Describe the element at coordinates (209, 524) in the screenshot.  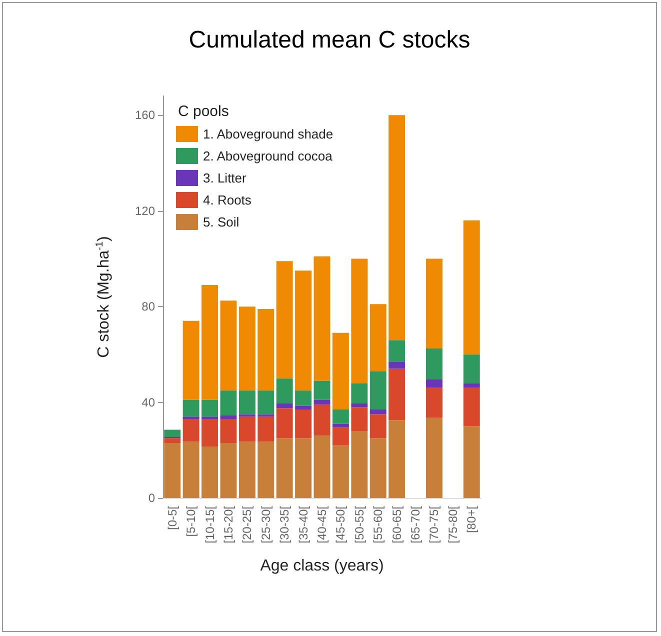
I see `x-tick-label: [10-15[` at that location.